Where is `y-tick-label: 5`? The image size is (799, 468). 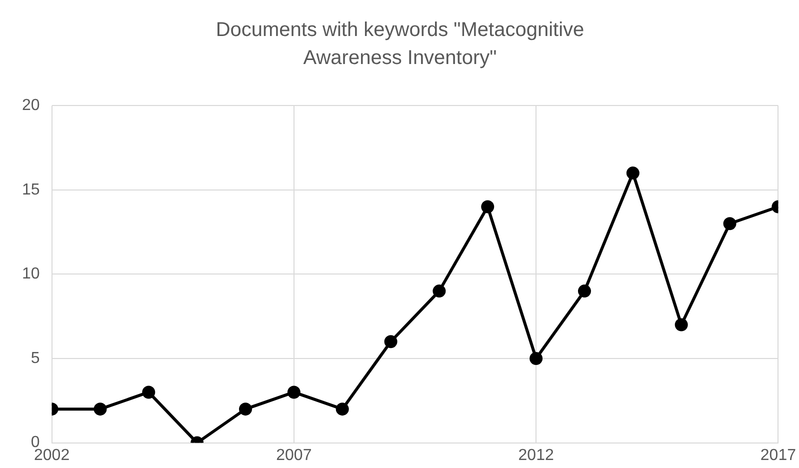 y-tick-label: 5 is located at coordinates (35, 358).